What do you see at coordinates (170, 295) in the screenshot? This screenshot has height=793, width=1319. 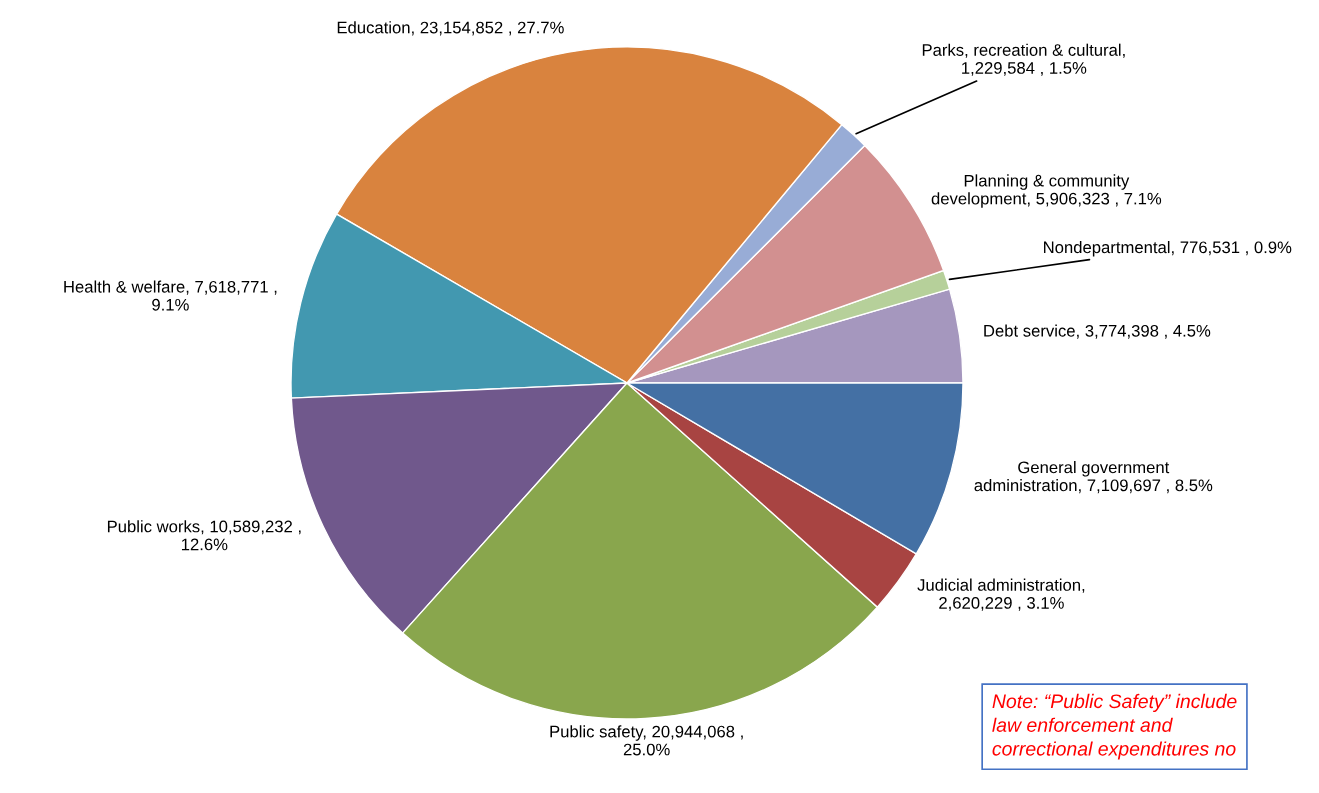 I see `slice-label: Health & welfare, 7,618,771 , 9.1%` at bounding box center [170, 295].